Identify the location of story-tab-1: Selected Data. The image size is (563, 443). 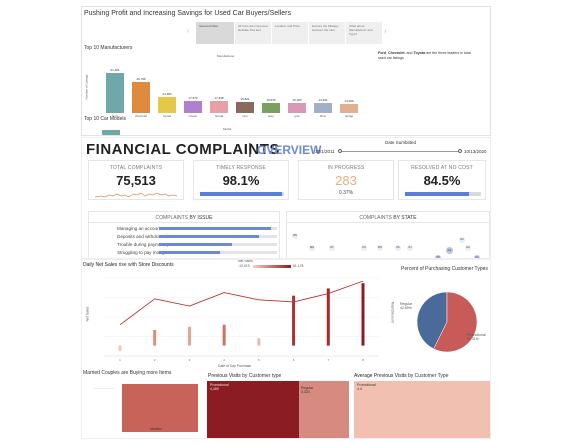
(215, 33).